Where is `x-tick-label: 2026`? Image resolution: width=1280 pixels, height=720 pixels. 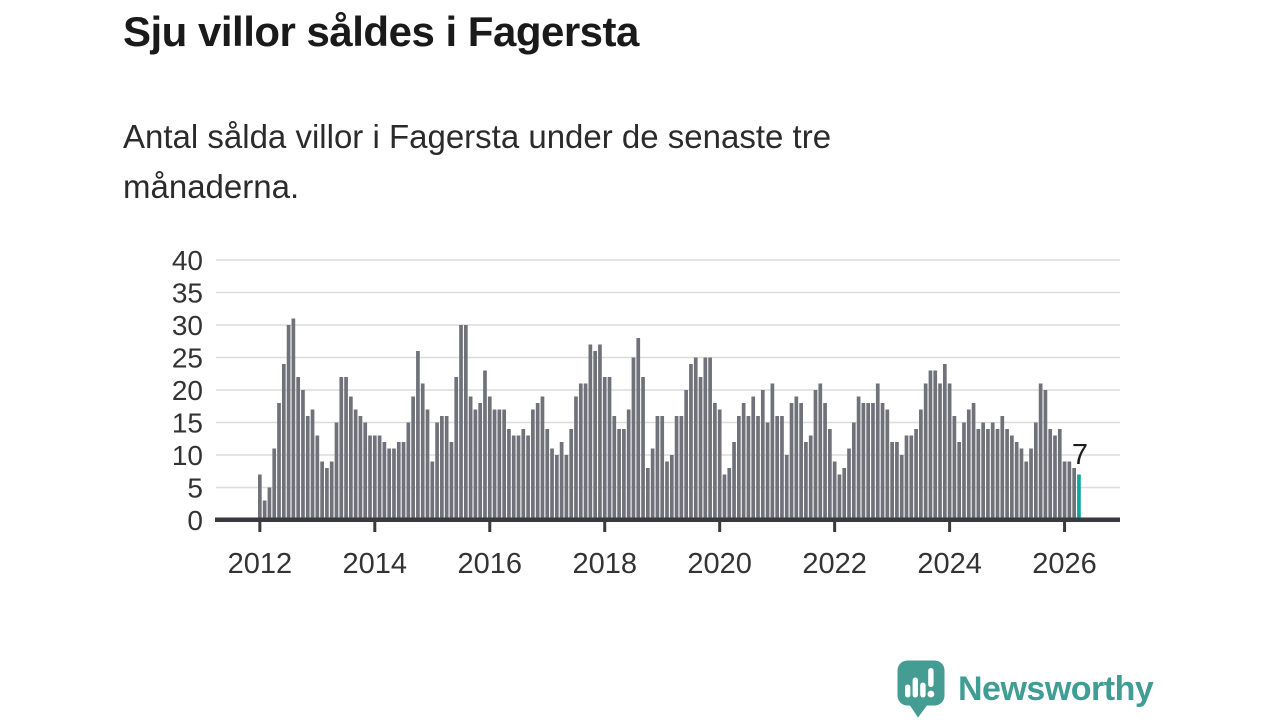
x-tick-label: 2026 is located at coordinates (1064, 564).